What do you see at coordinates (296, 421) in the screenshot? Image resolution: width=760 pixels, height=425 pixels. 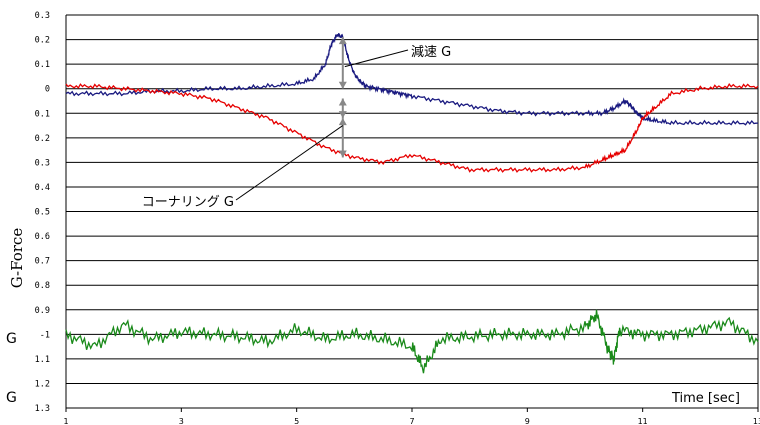 I see `x-tick-label: 5` at bounding box center [296, 421].